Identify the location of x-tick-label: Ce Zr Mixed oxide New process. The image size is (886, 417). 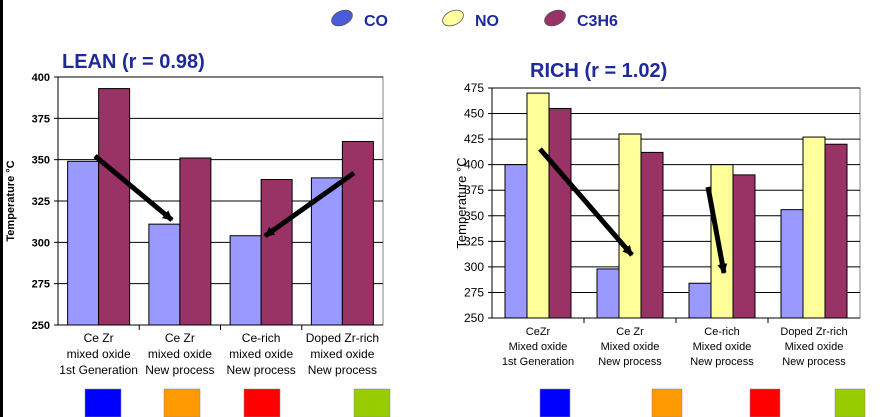
(630, 347).